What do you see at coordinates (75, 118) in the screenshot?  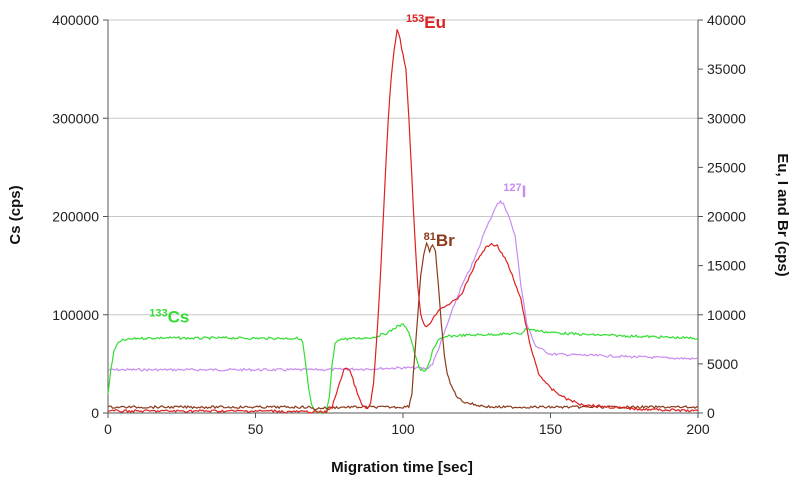 I see `left-y-tick-label: 300000` at bounding box center [75, 118].